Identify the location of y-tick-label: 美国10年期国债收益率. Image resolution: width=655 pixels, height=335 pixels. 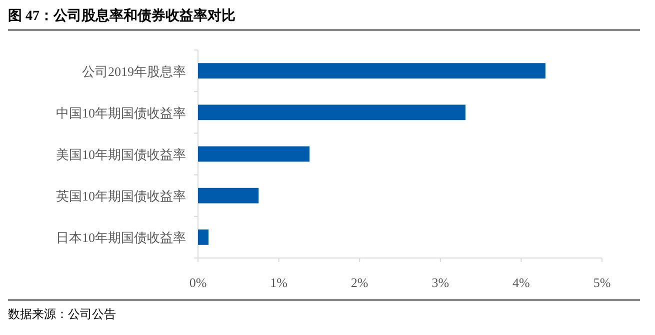
(121, 154).